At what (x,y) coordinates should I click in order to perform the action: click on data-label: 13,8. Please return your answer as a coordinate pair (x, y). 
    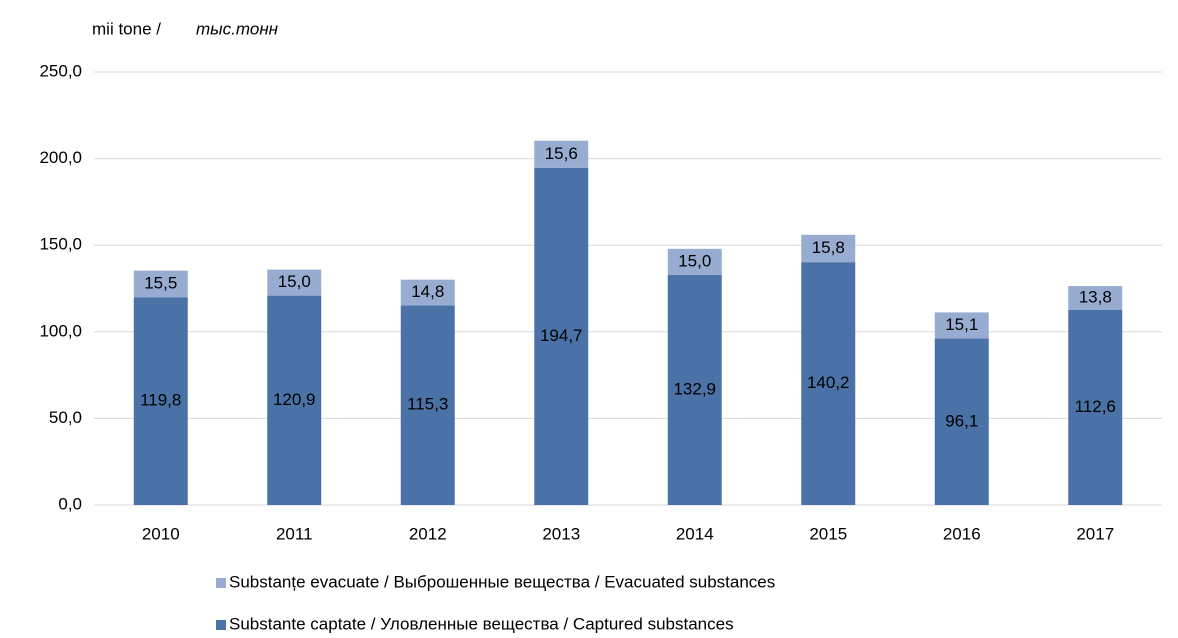
    Looking at the image, I should click on (1095, 297).